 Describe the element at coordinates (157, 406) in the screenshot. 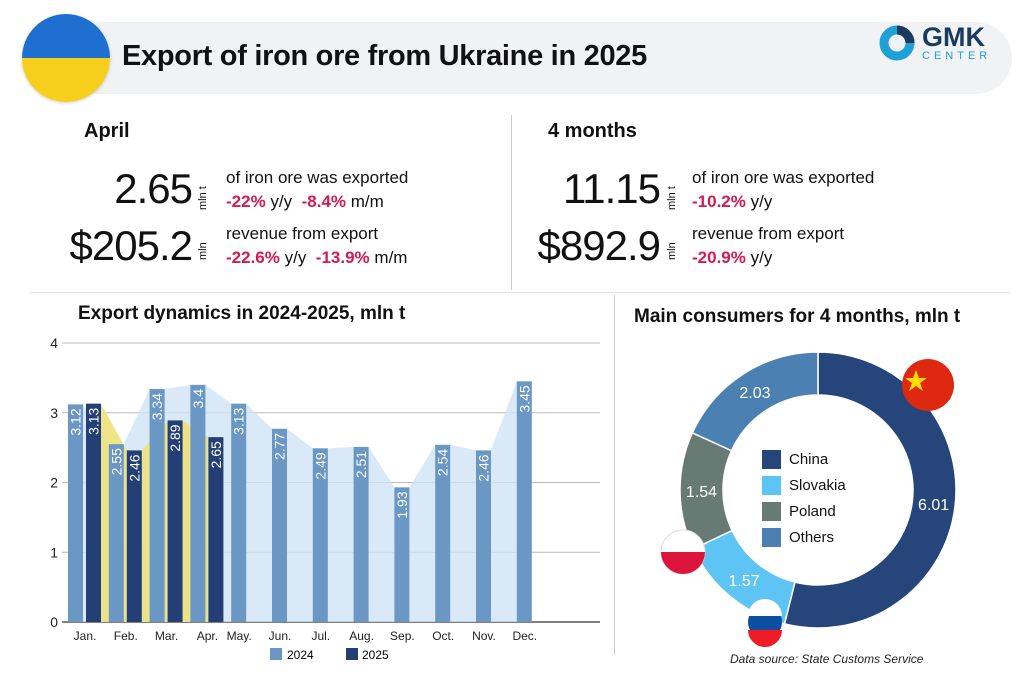

I see `bar-2024-label: 3.34` at that location.